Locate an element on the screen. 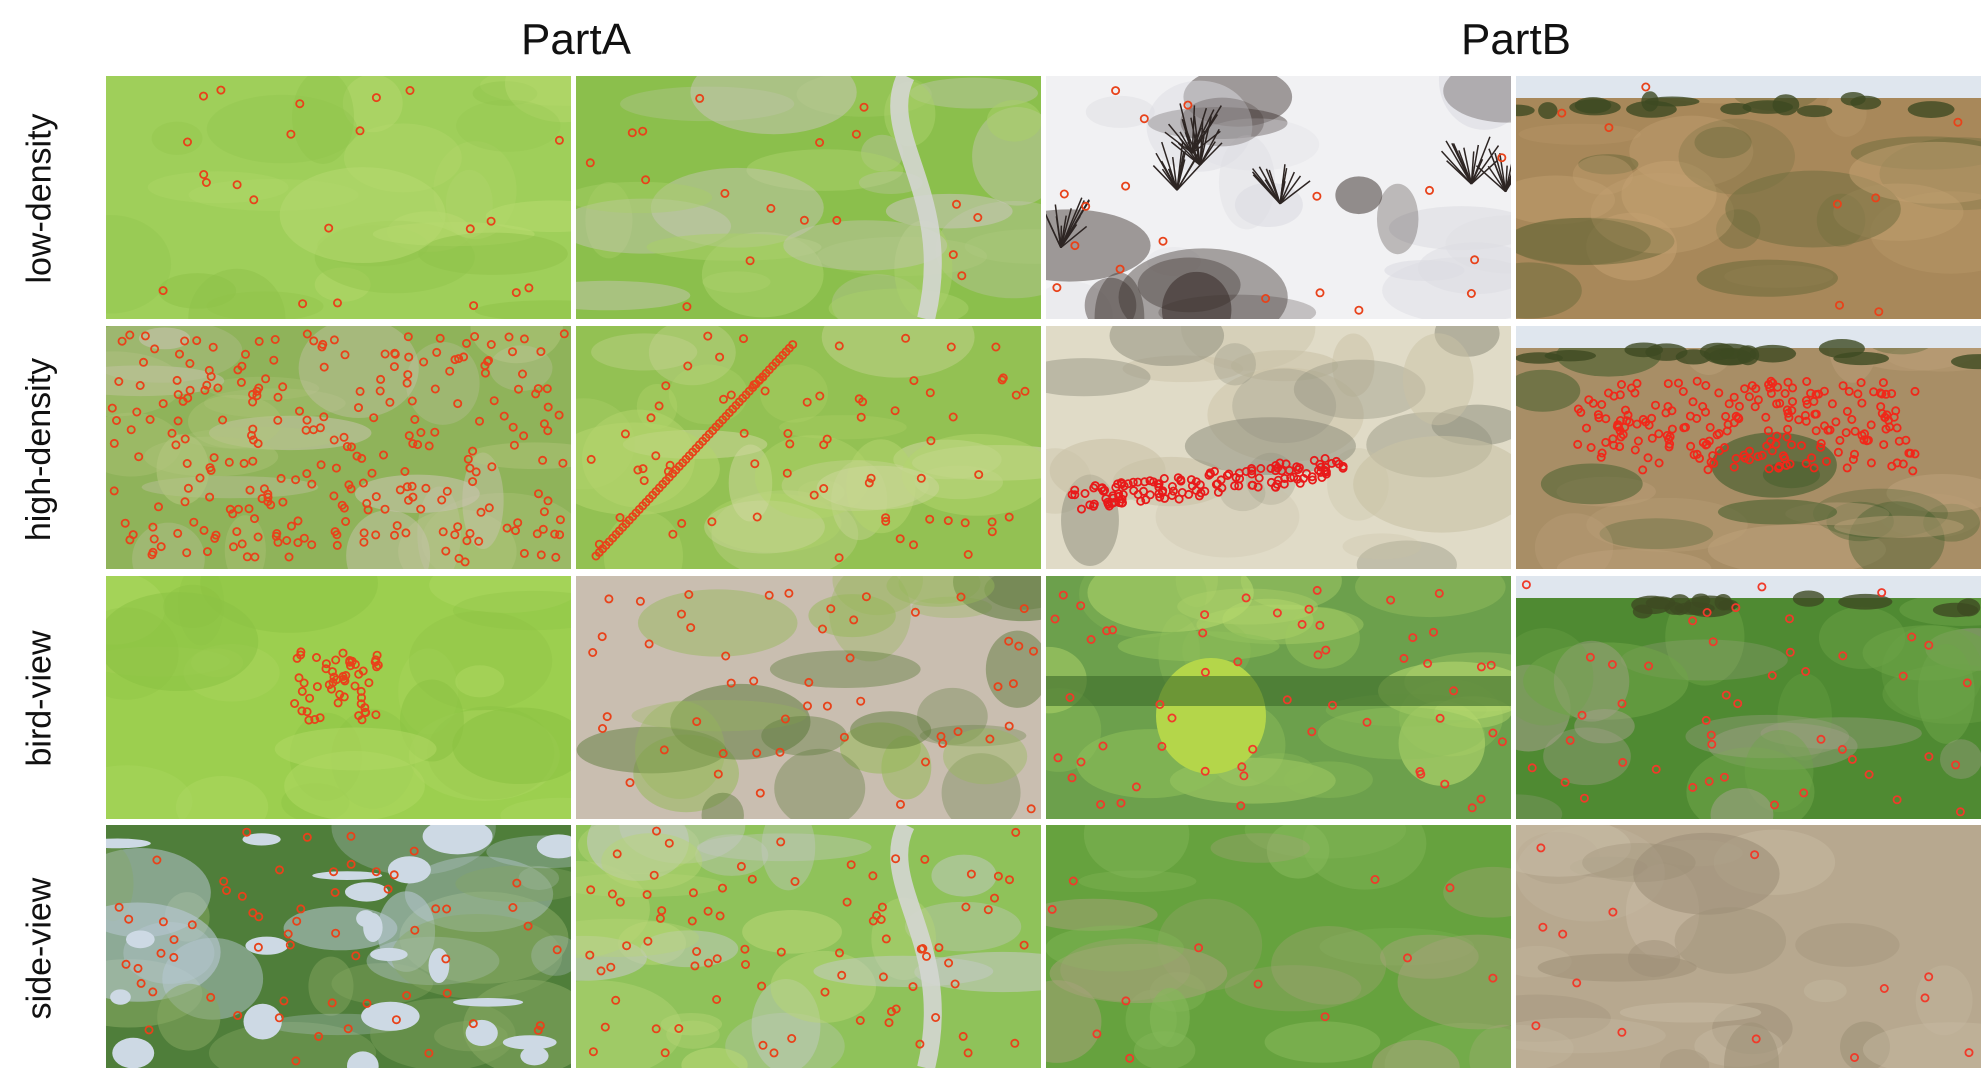 This screenshot has height=1071, width=1983. photo-panel-snow-bushes is located at coordinates (1278, 197).